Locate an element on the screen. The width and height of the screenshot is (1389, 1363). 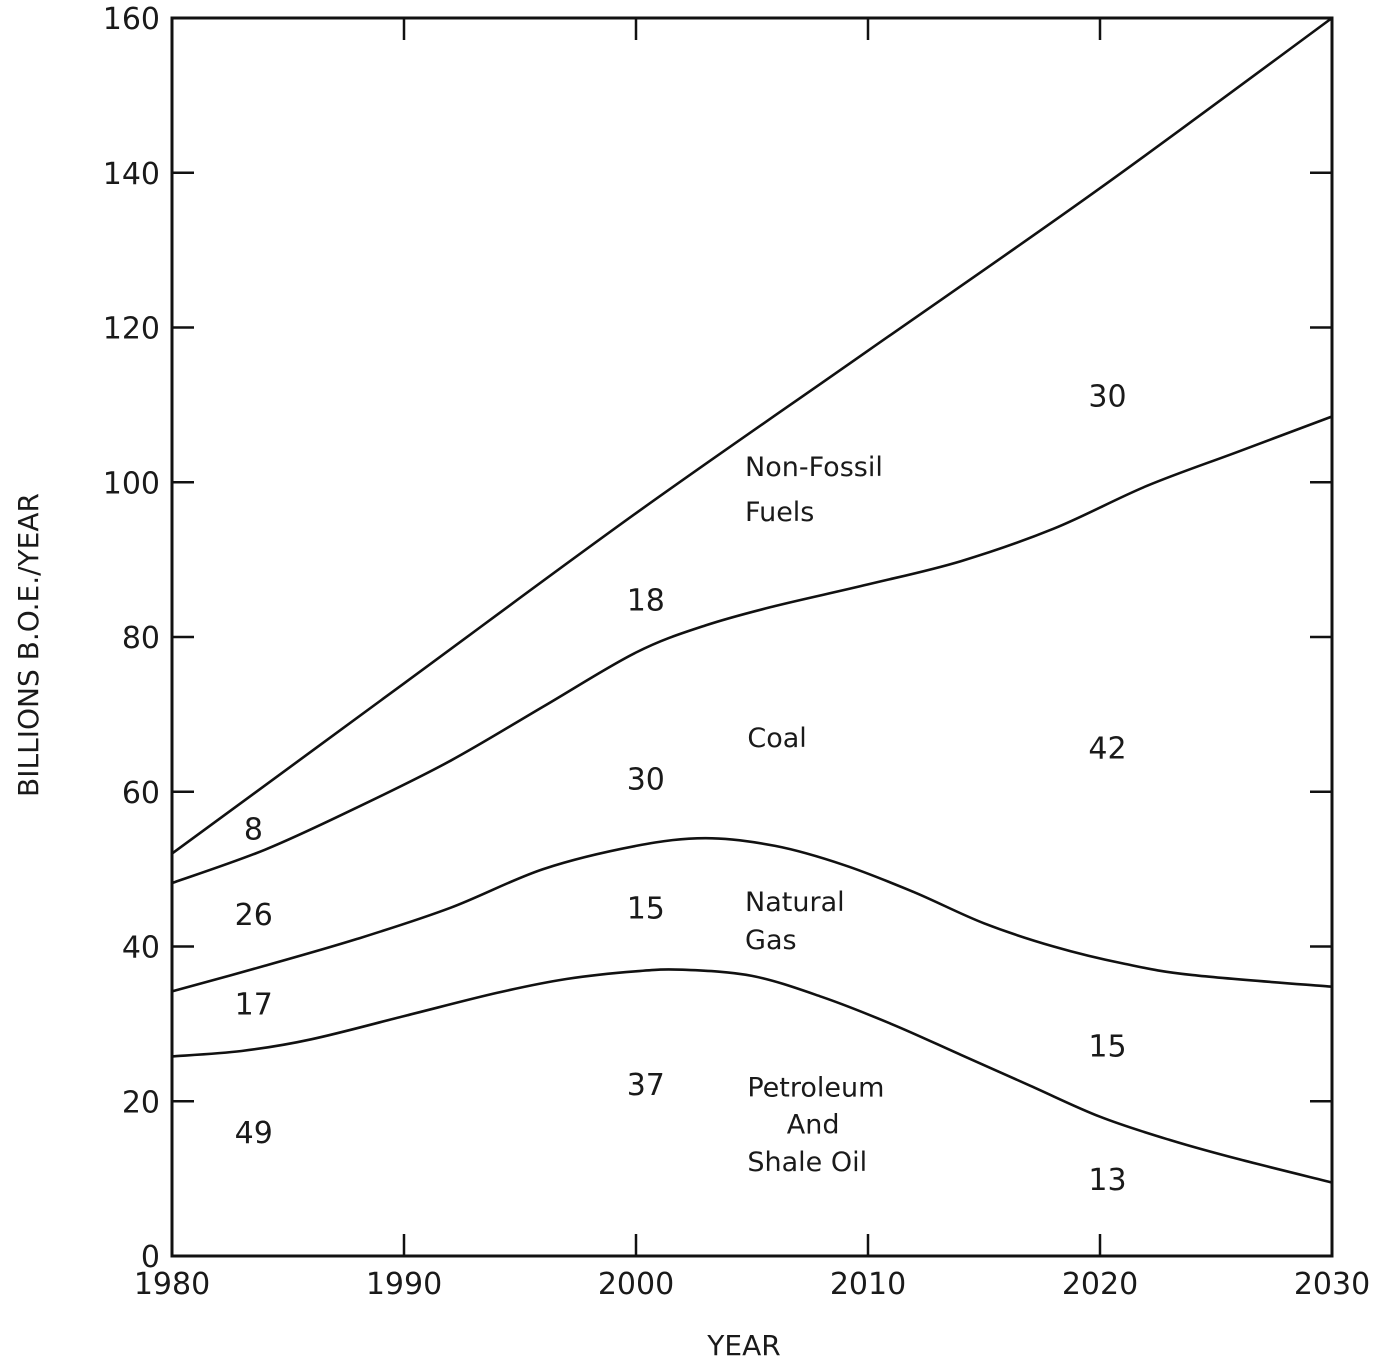
value-label: 49 is located at coordinates (254, 1133).